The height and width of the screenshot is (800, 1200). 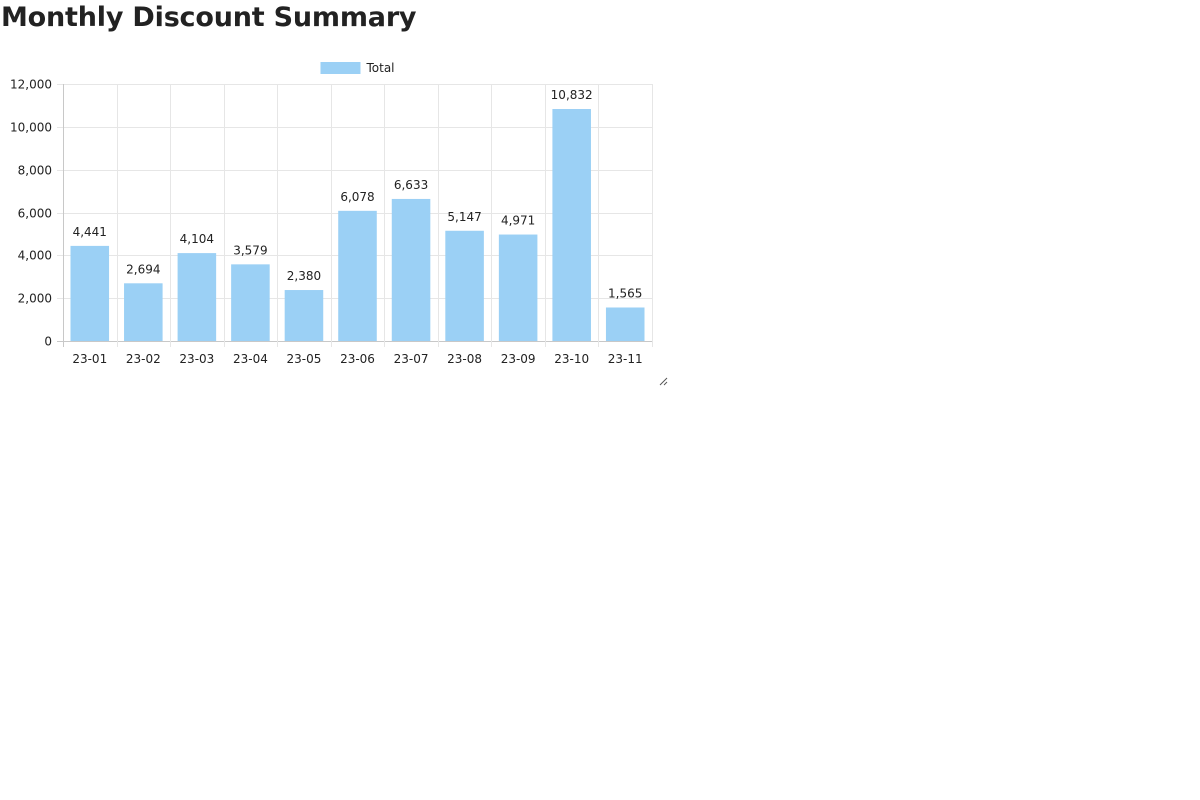 What do you see at coordinates (89, 359) in the screenshot?
I see `x-tick-label: 23-01` at bounding box center [89, 359].